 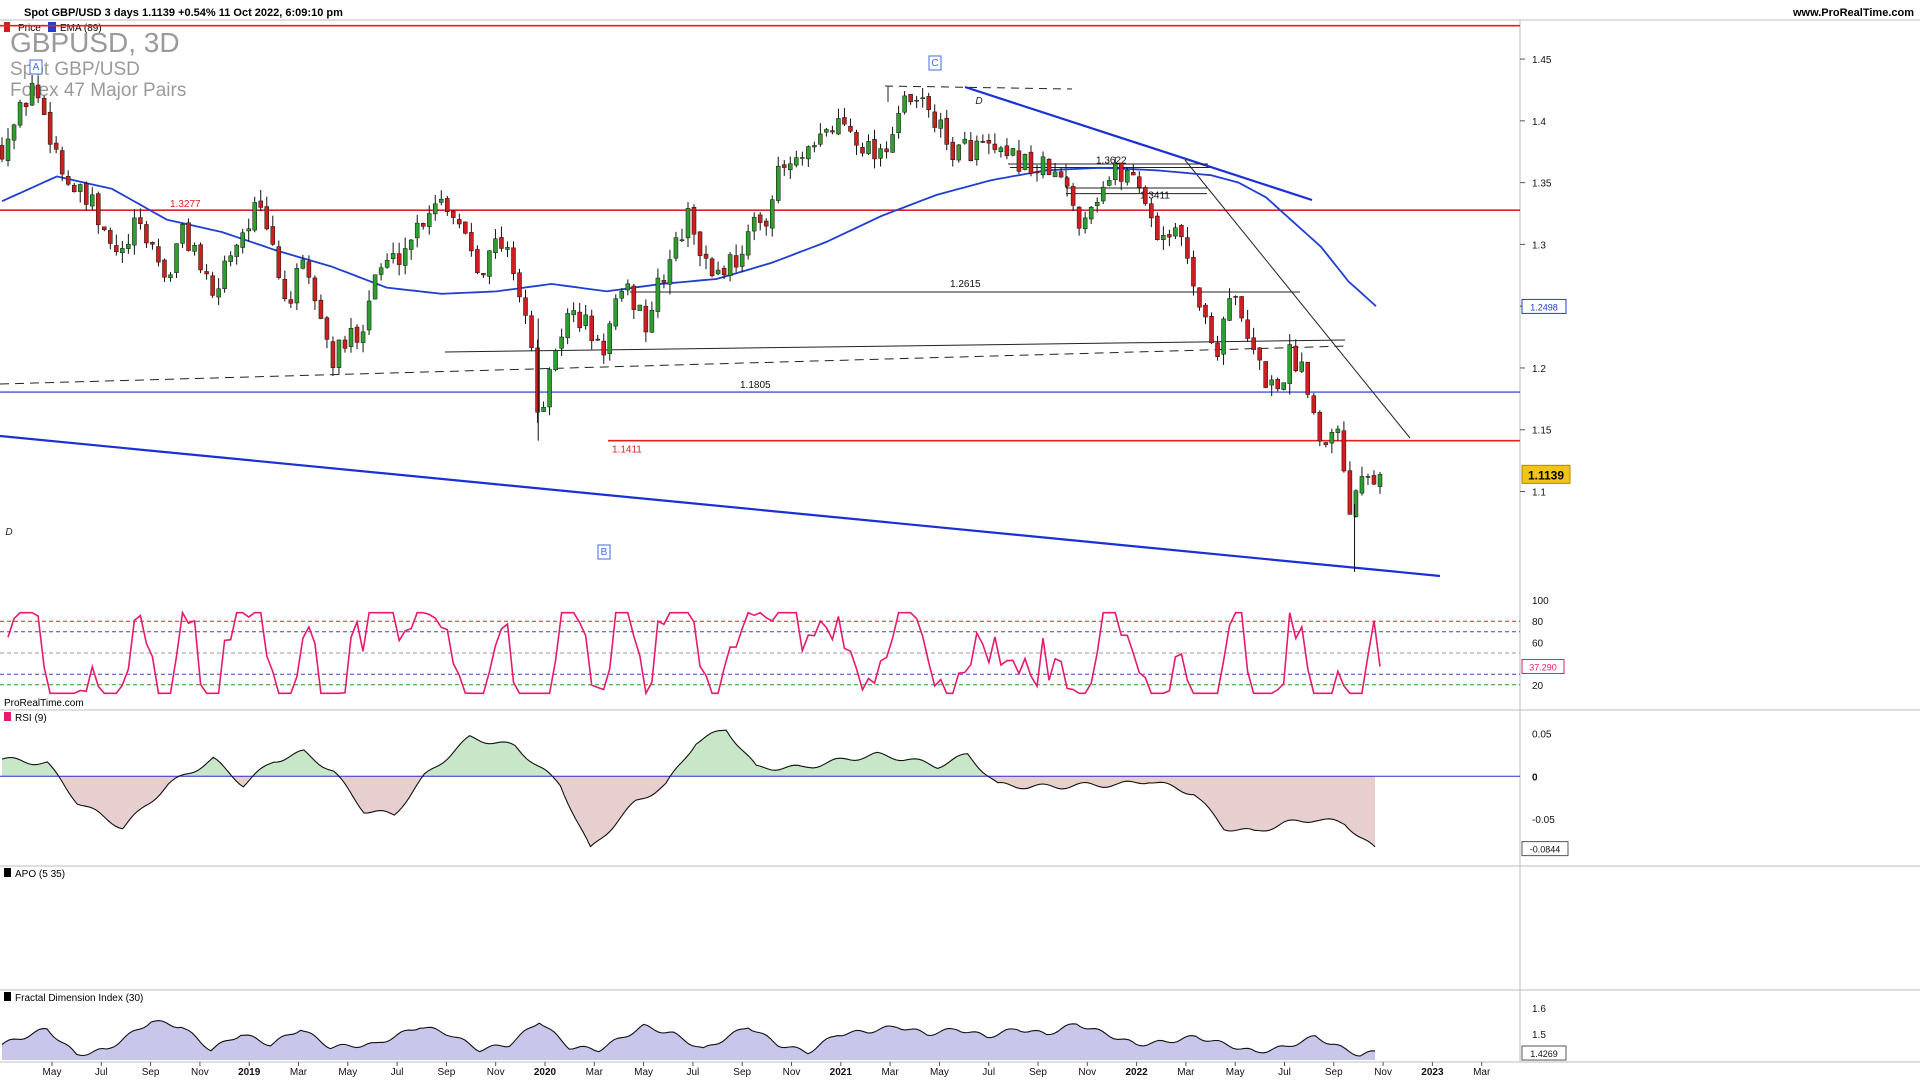 I want to click on apo-title: APO (5 35), so click(x=40, y=874).